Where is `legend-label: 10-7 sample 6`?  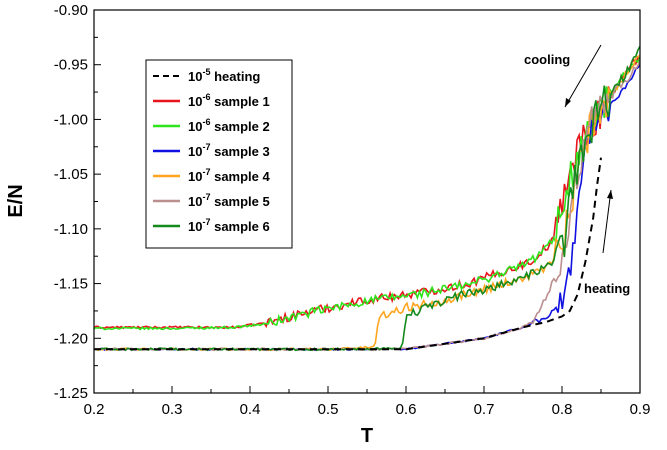
legend-label: 10-7 sample 6 is located at coordinates (229, 225).